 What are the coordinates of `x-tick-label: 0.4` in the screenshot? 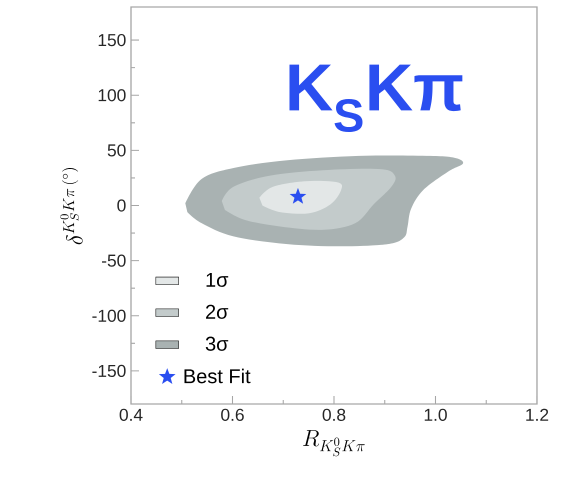 It's located at (131, 414).